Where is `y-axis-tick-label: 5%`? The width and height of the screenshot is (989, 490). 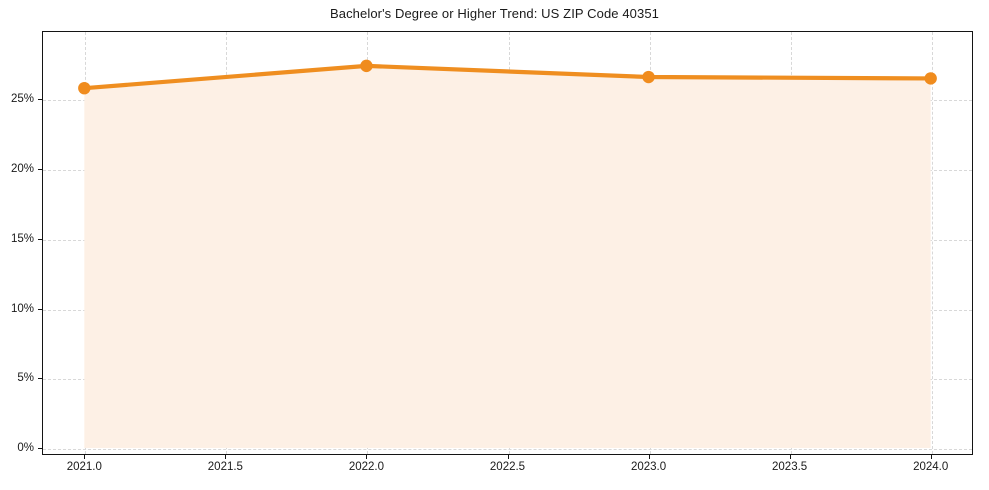
y-axis-tick-label: 5% is located at coordinates (25, 378).